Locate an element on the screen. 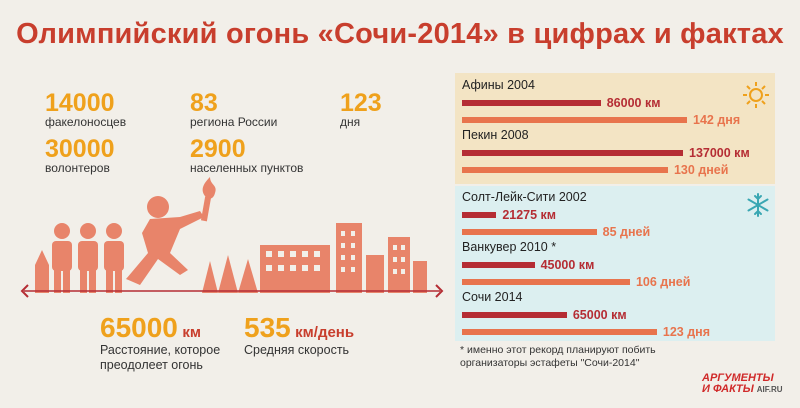 This screenshot has height=408, width=800. km-value-label: 137000 км is located at coordinates (719, 153).